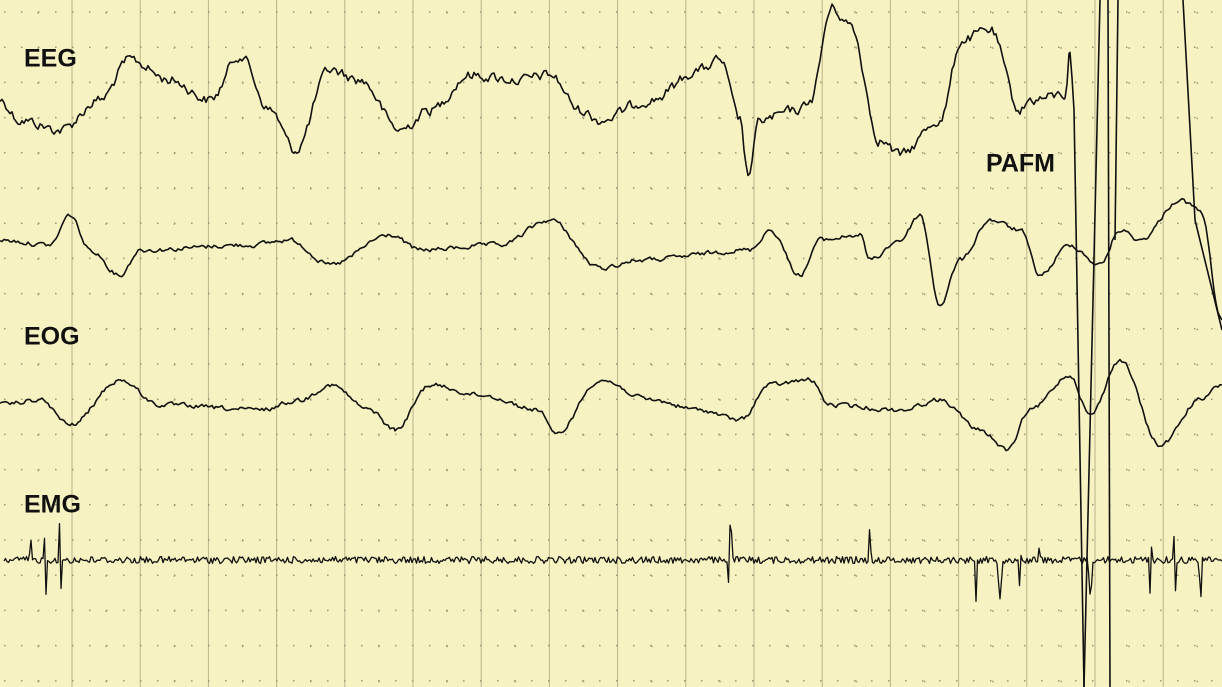 Image resolution: width=1222 pixels, height=687 pixels. What do you see at coordinates (1020, 164) in the screenshot?
I see `pafm-label: PAFM` at bounding box center [1020, 164].